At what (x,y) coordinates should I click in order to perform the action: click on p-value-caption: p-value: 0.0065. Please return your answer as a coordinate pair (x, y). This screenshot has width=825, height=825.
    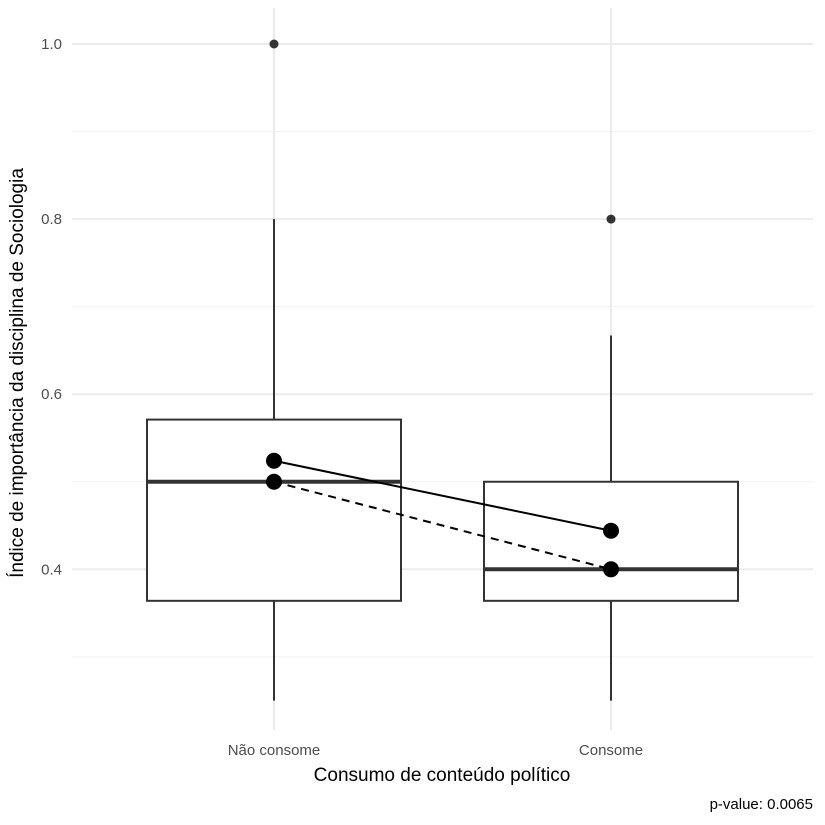
    Looking at the image, I should click on (761, 804).